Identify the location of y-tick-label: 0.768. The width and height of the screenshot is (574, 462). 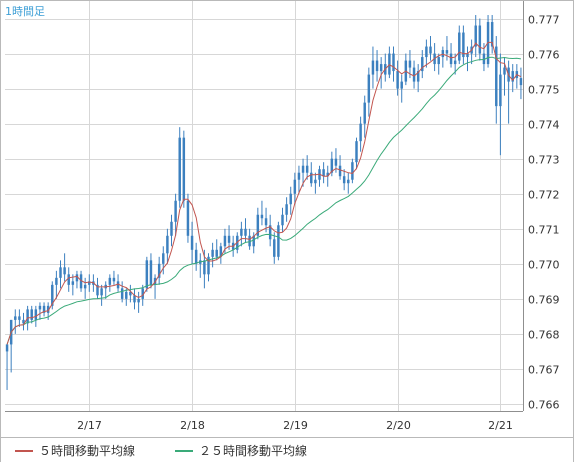
(544, 335).